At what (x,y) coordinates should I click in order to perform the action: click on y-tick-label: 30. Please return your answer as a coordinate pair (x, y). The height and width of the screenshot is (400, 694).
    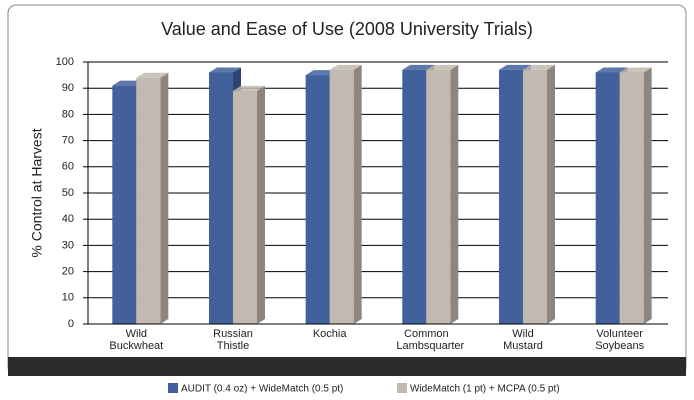
    Looking at the image, I should click on (68, 245).